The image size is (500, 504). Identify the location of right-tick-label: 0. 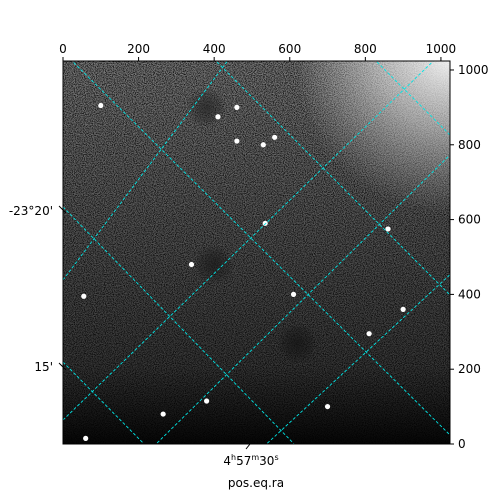
(462, 444).